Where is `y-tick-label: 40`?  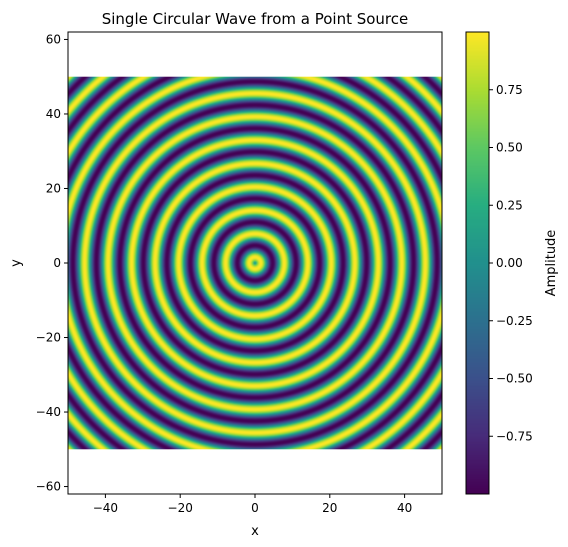
y-tick-label: 40 is located at coordinates (53, 114).